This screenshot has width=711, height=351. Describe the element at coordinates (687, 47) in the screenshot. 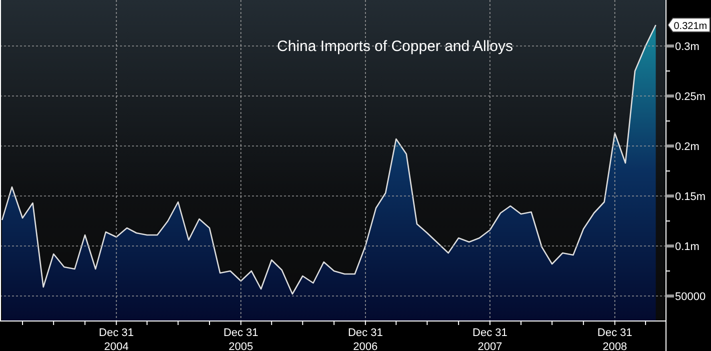

I see `y-tick-label: 0.3m` at that location.